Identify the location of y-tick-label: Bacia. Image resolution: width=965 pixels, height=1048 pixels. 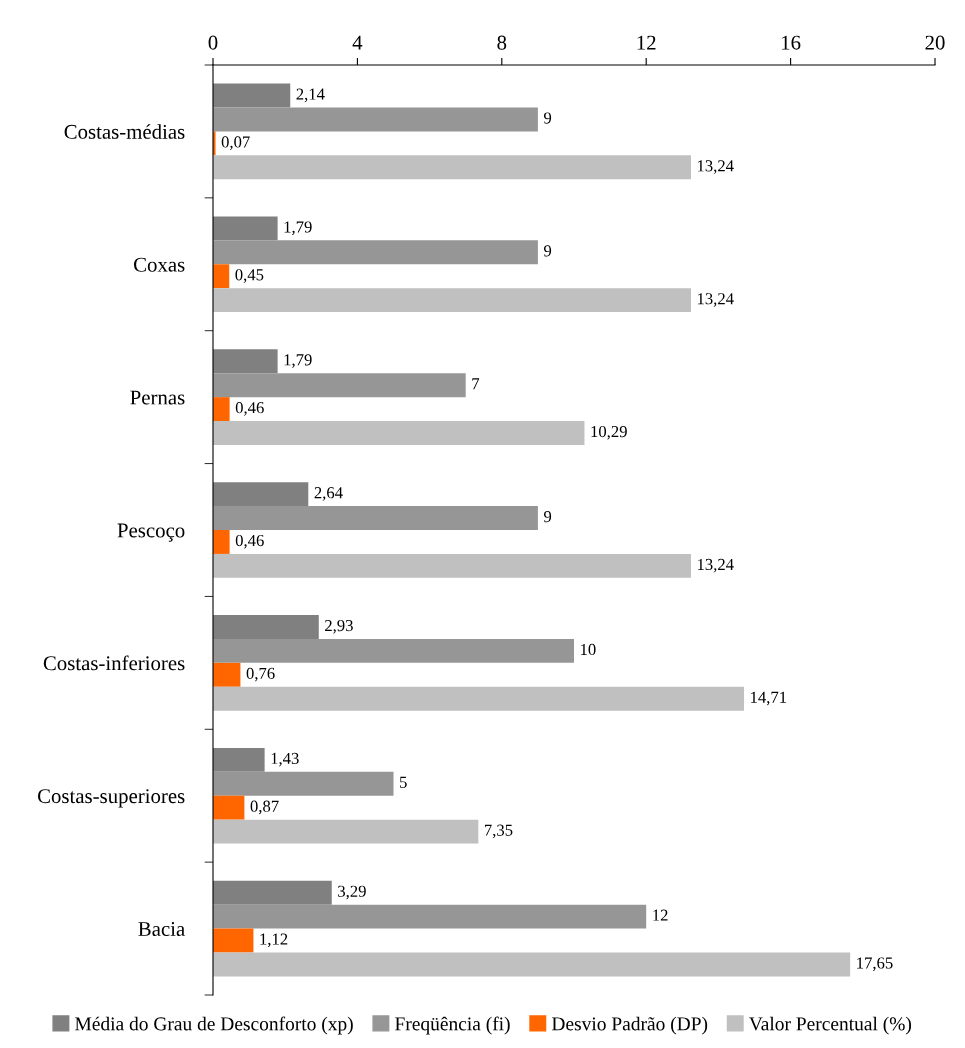
(161, 929).